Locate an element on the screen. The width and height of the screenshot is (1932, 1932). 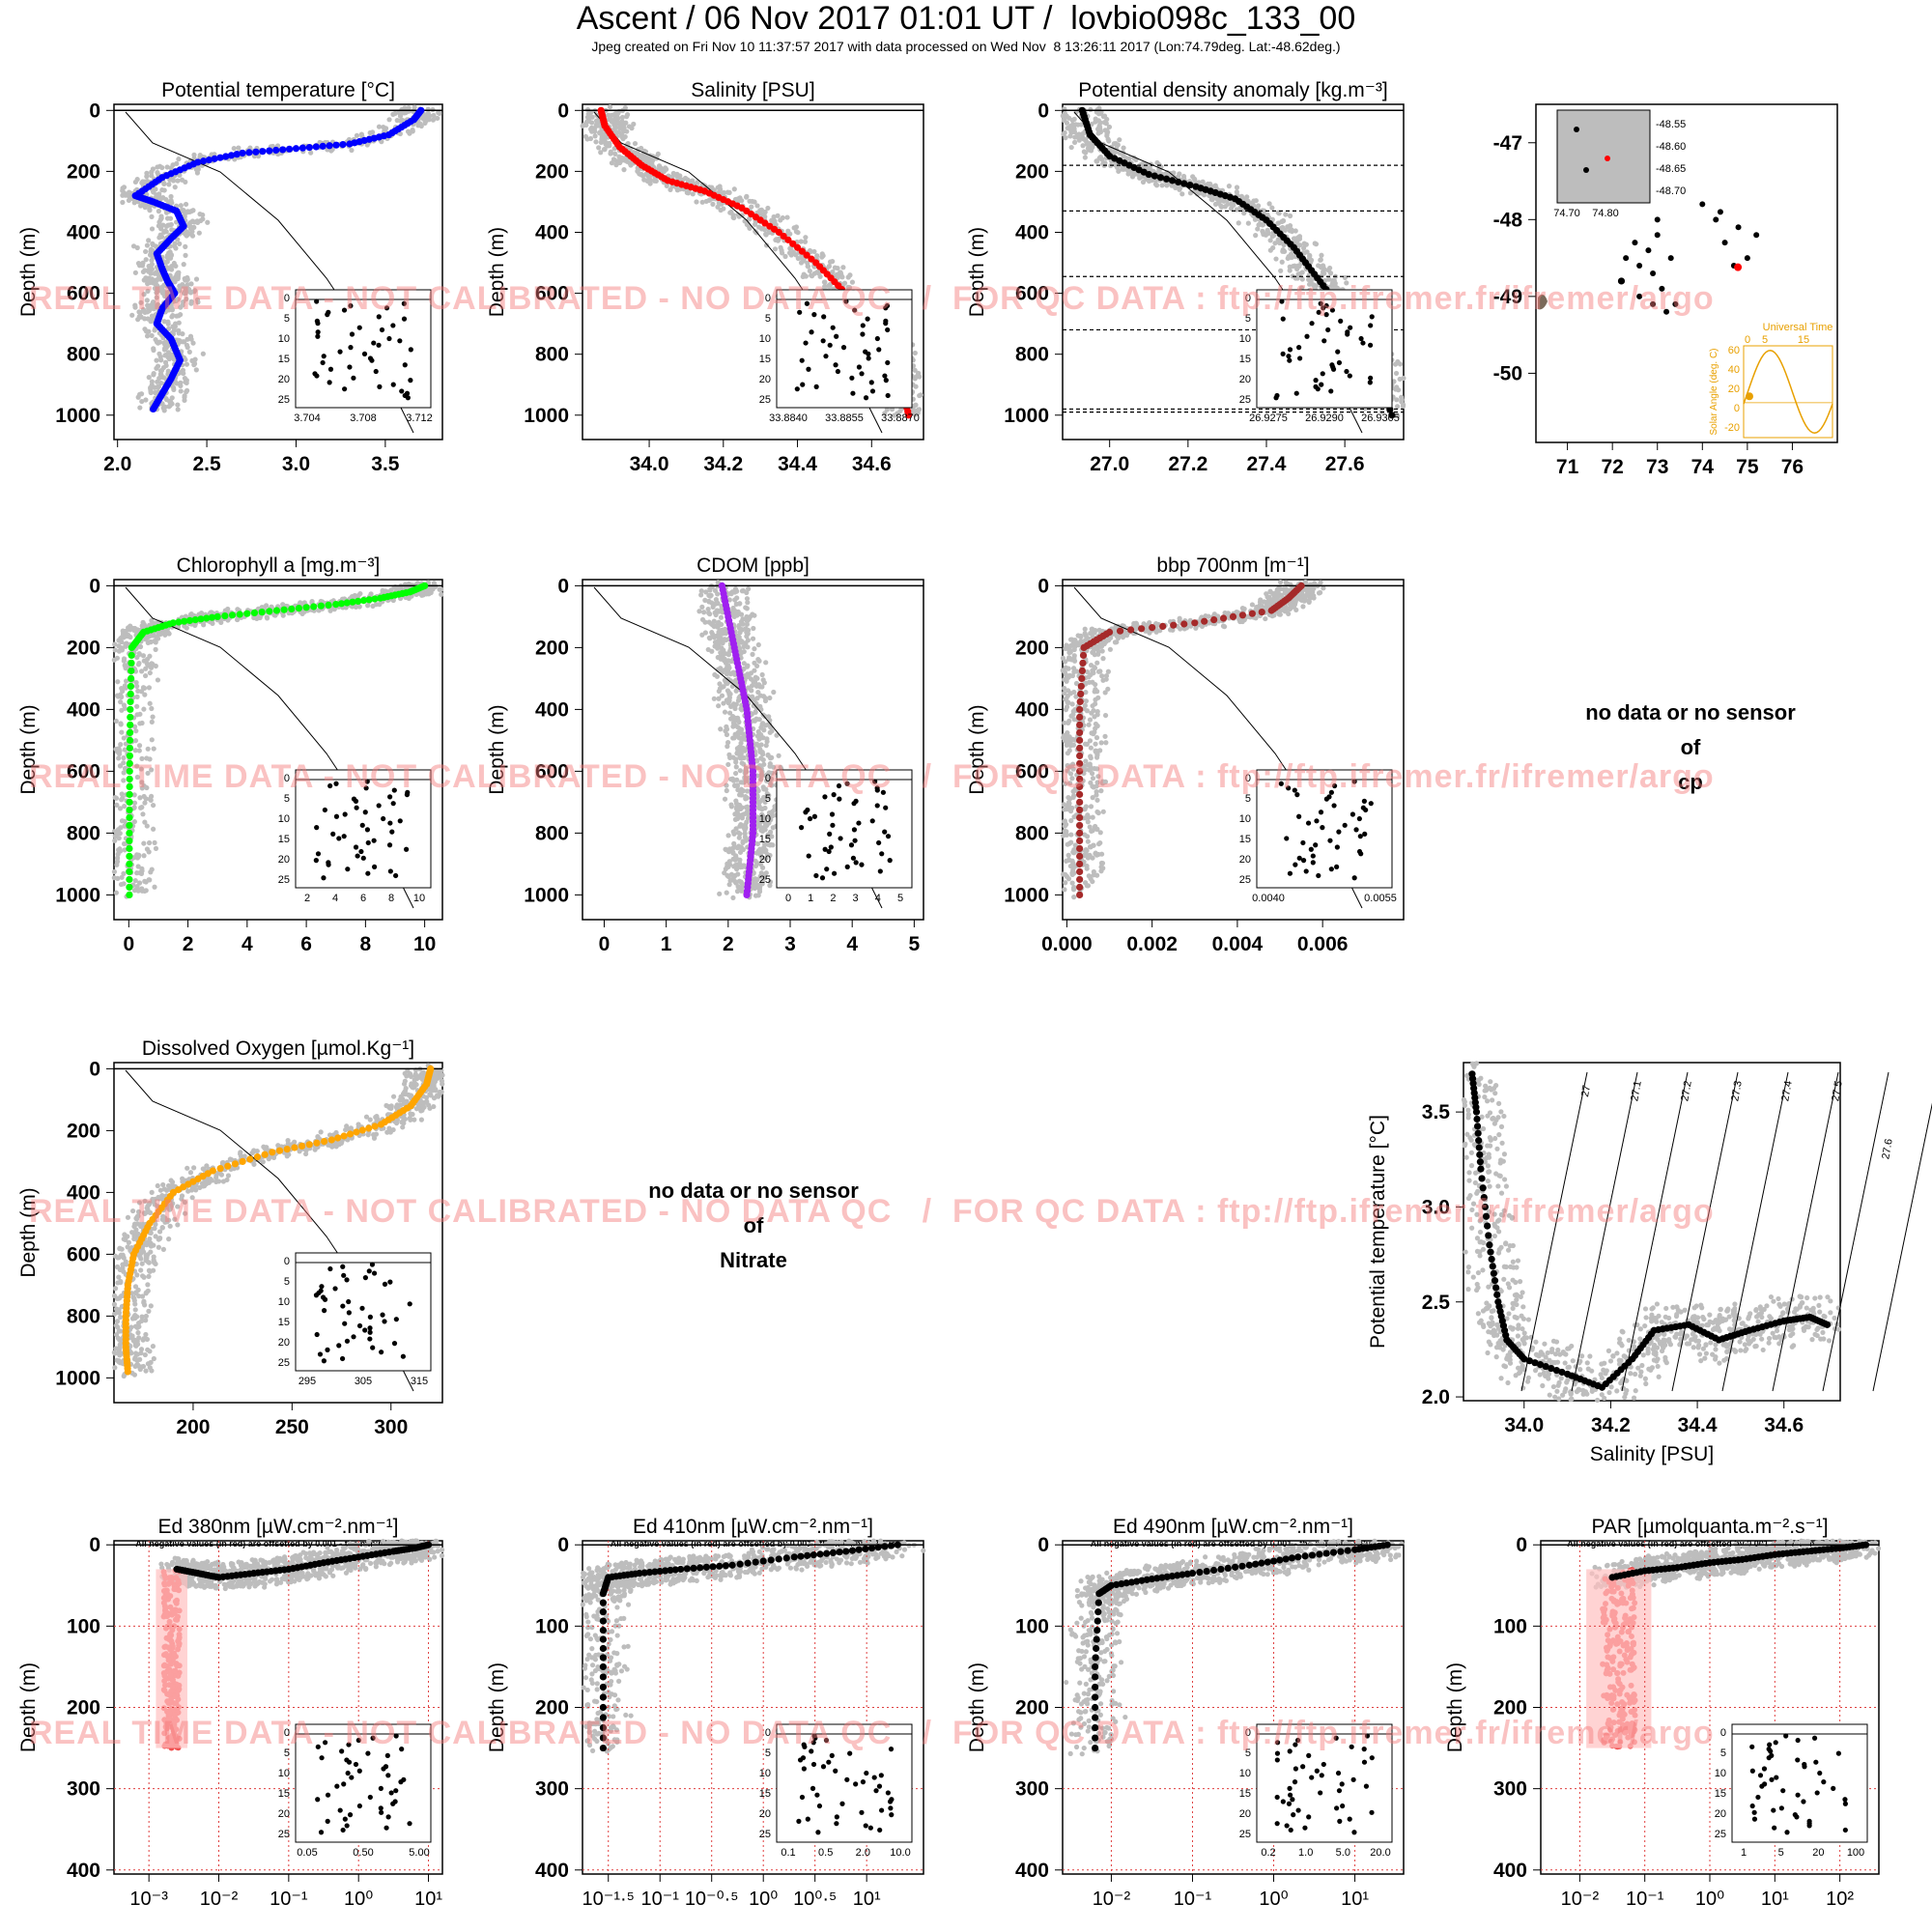
zoom-map-x-label: 74.70 is located at coordinates (1566, 213).